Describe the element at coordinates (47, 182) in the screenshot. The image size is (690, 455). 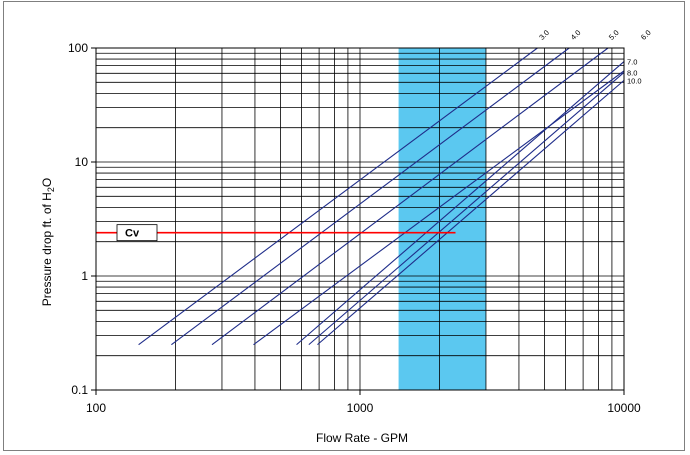
I see `y-axis-title-tail: O` at that location.